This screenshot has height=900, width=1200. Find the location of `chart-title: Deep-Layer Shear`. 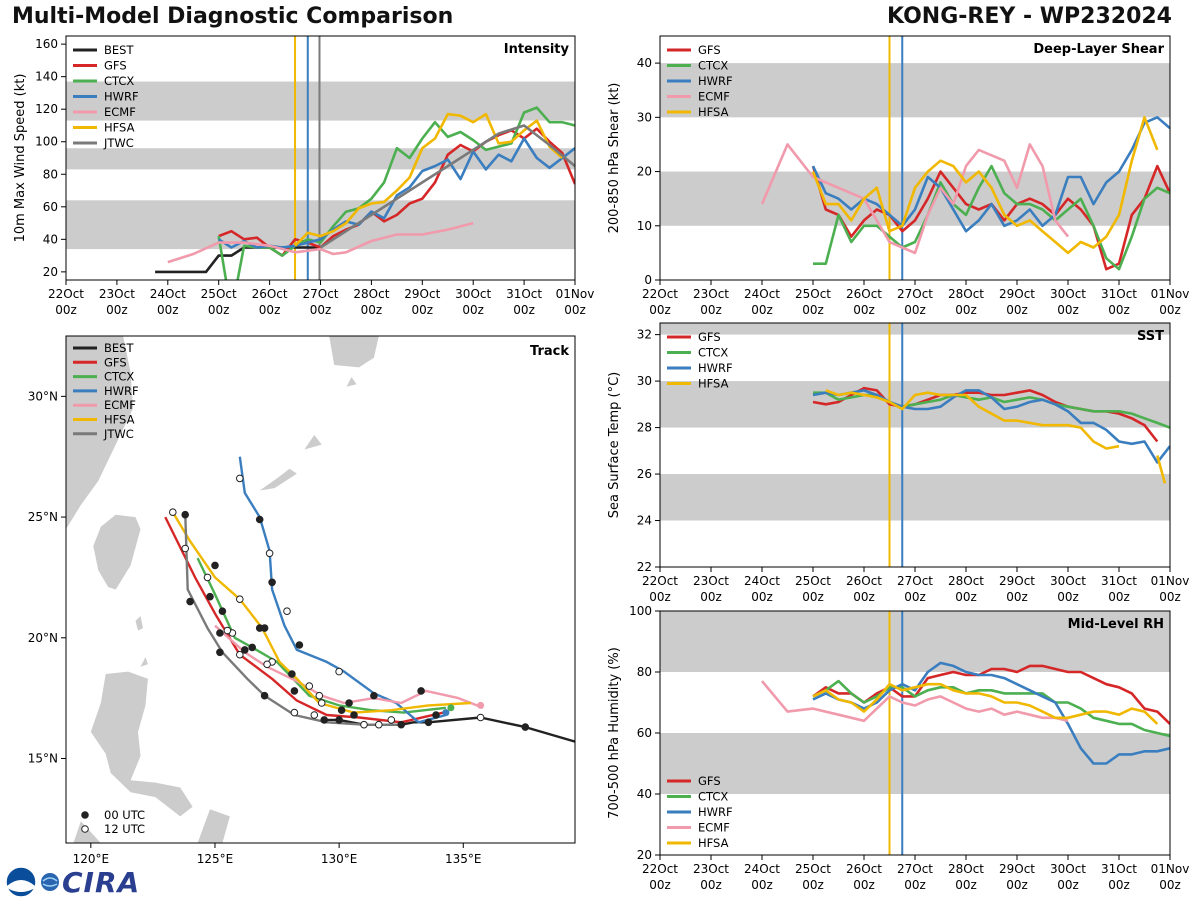

chart-title: Deep-Layer Shear is located at coordinates (1098, 49).